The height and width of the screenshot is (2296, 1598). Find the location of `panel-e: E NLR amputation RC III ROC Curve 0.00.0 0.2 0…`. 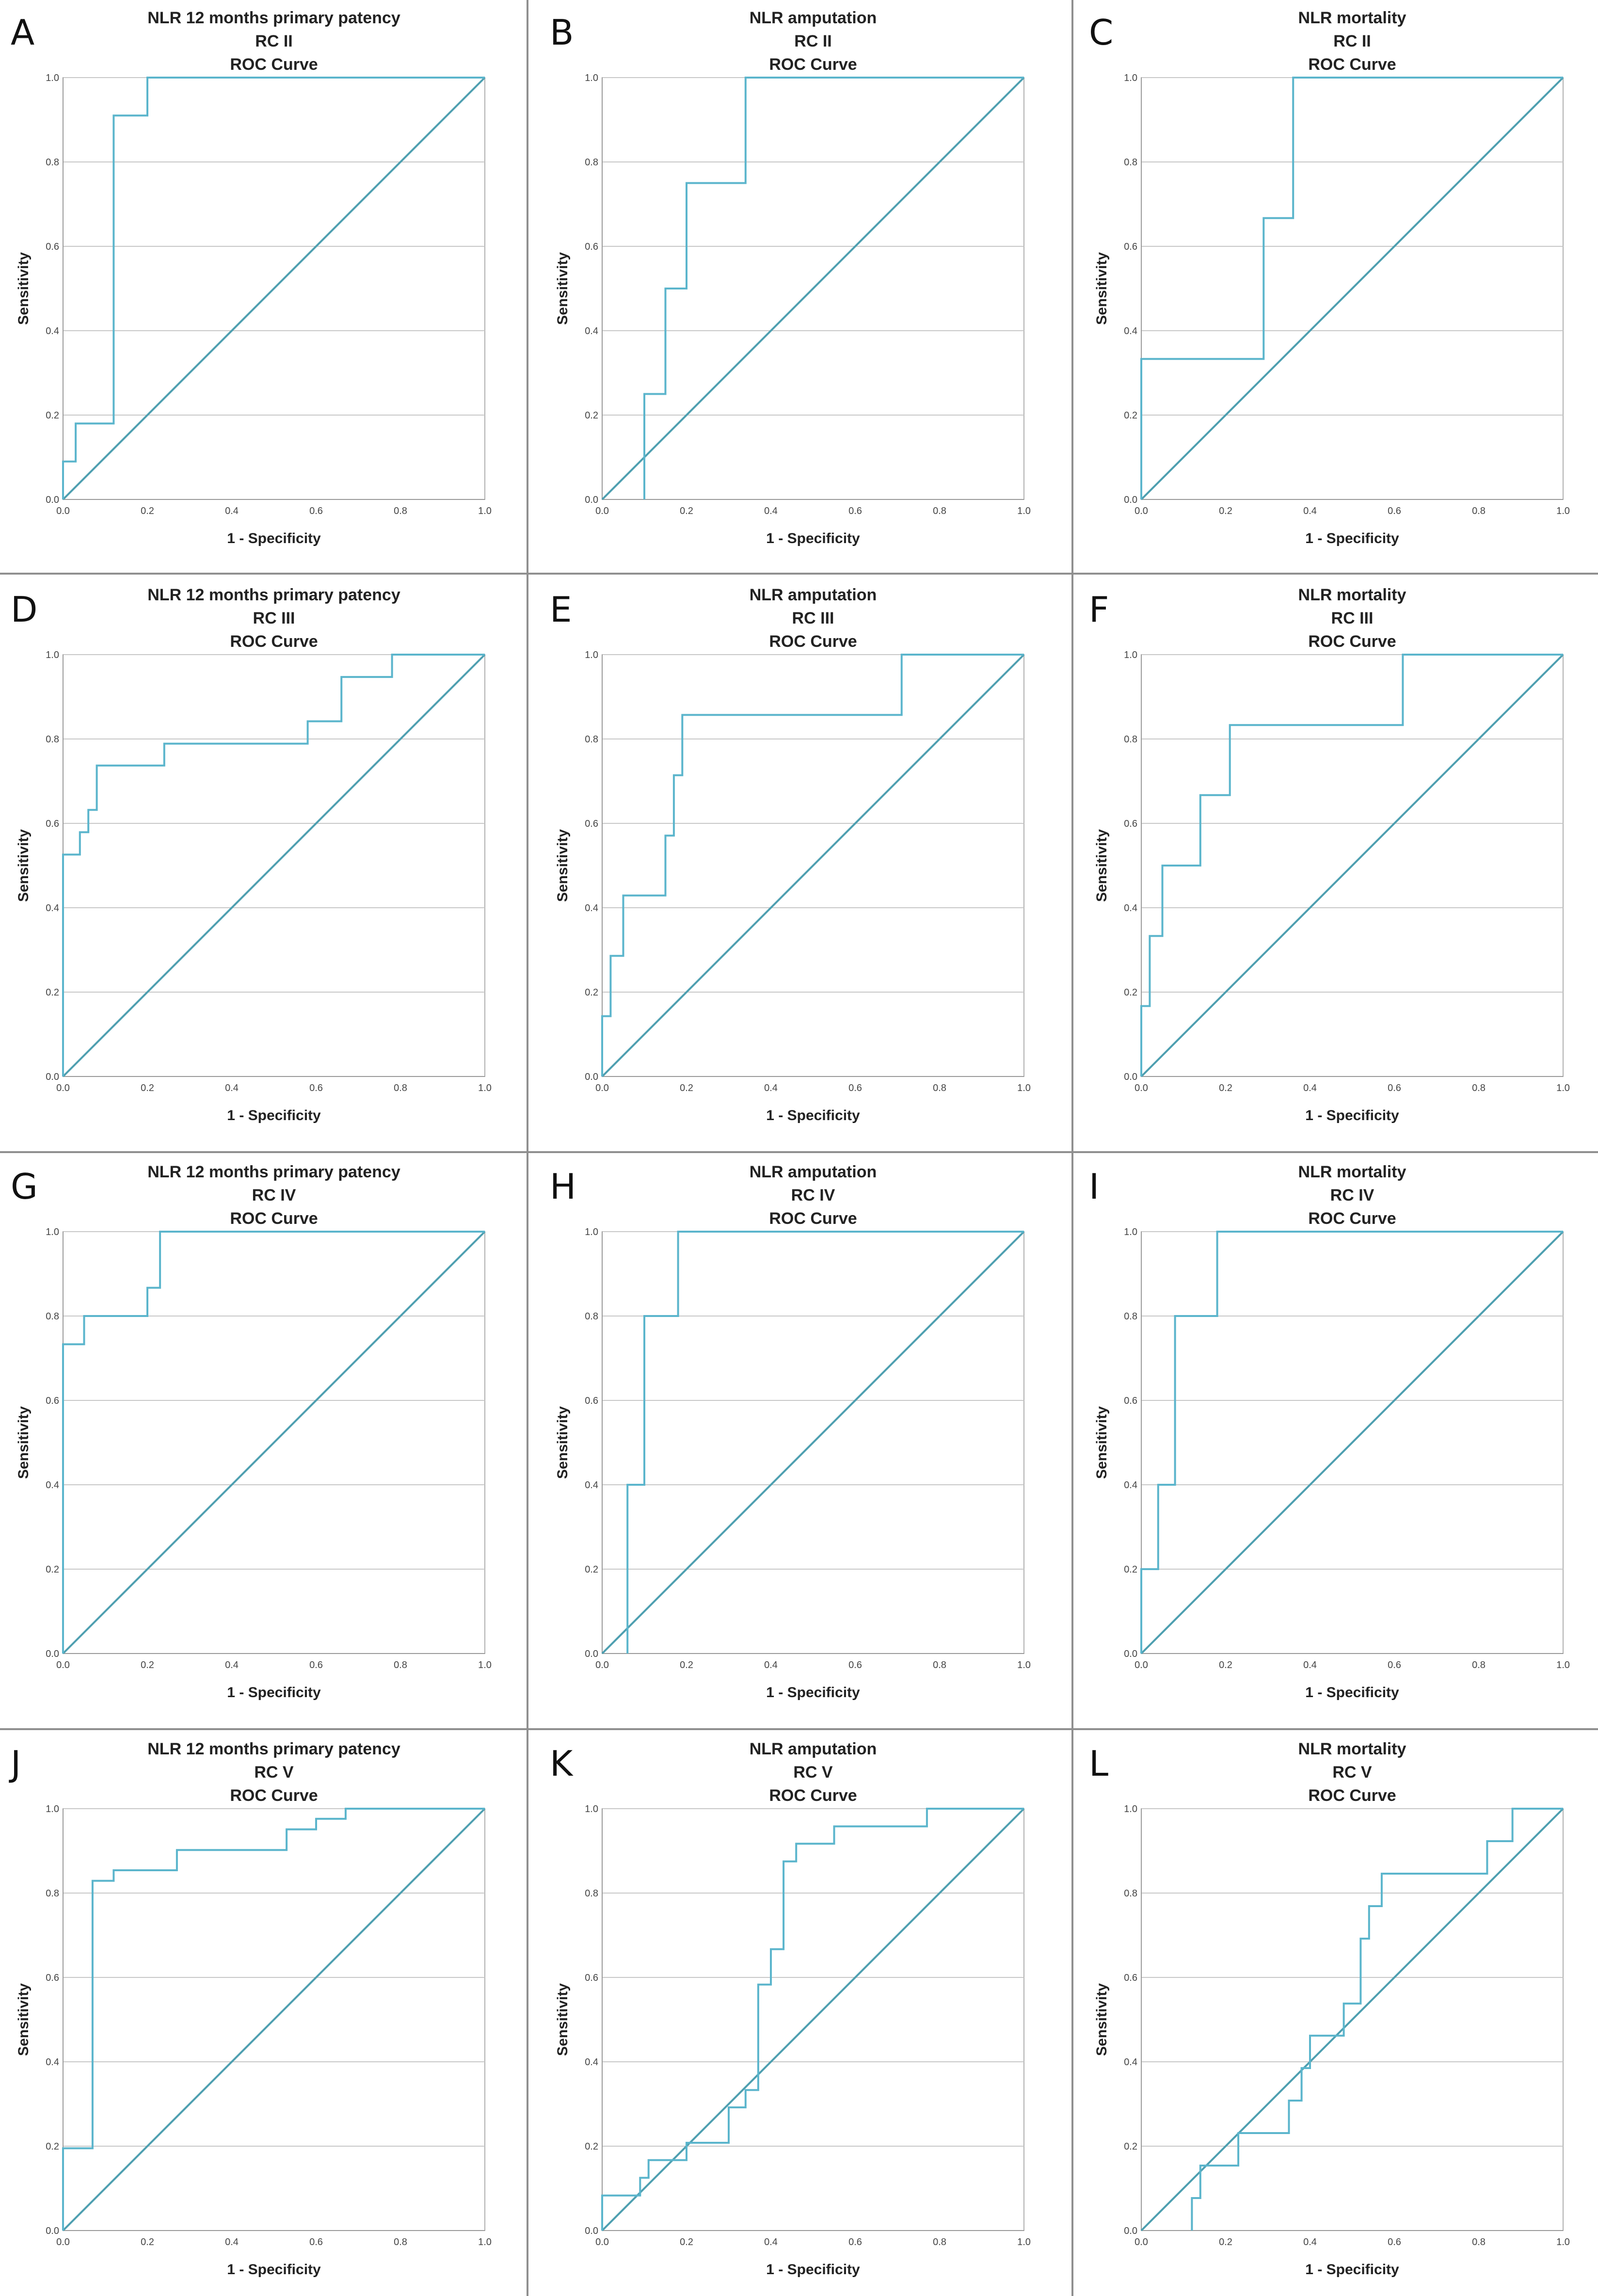

panel-e: E NLR amputation RC III ROC Curve 0.00.0 0.2 0… is located at coordinates (790, 855).